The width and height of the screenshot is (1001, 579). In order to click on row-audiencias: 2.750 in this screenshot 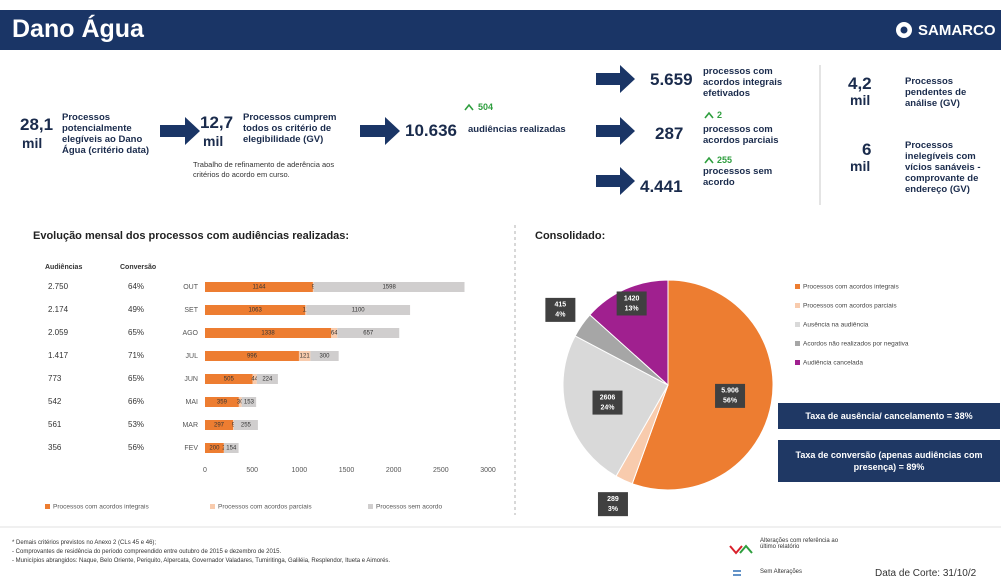, I will do `click(58, 286)`.